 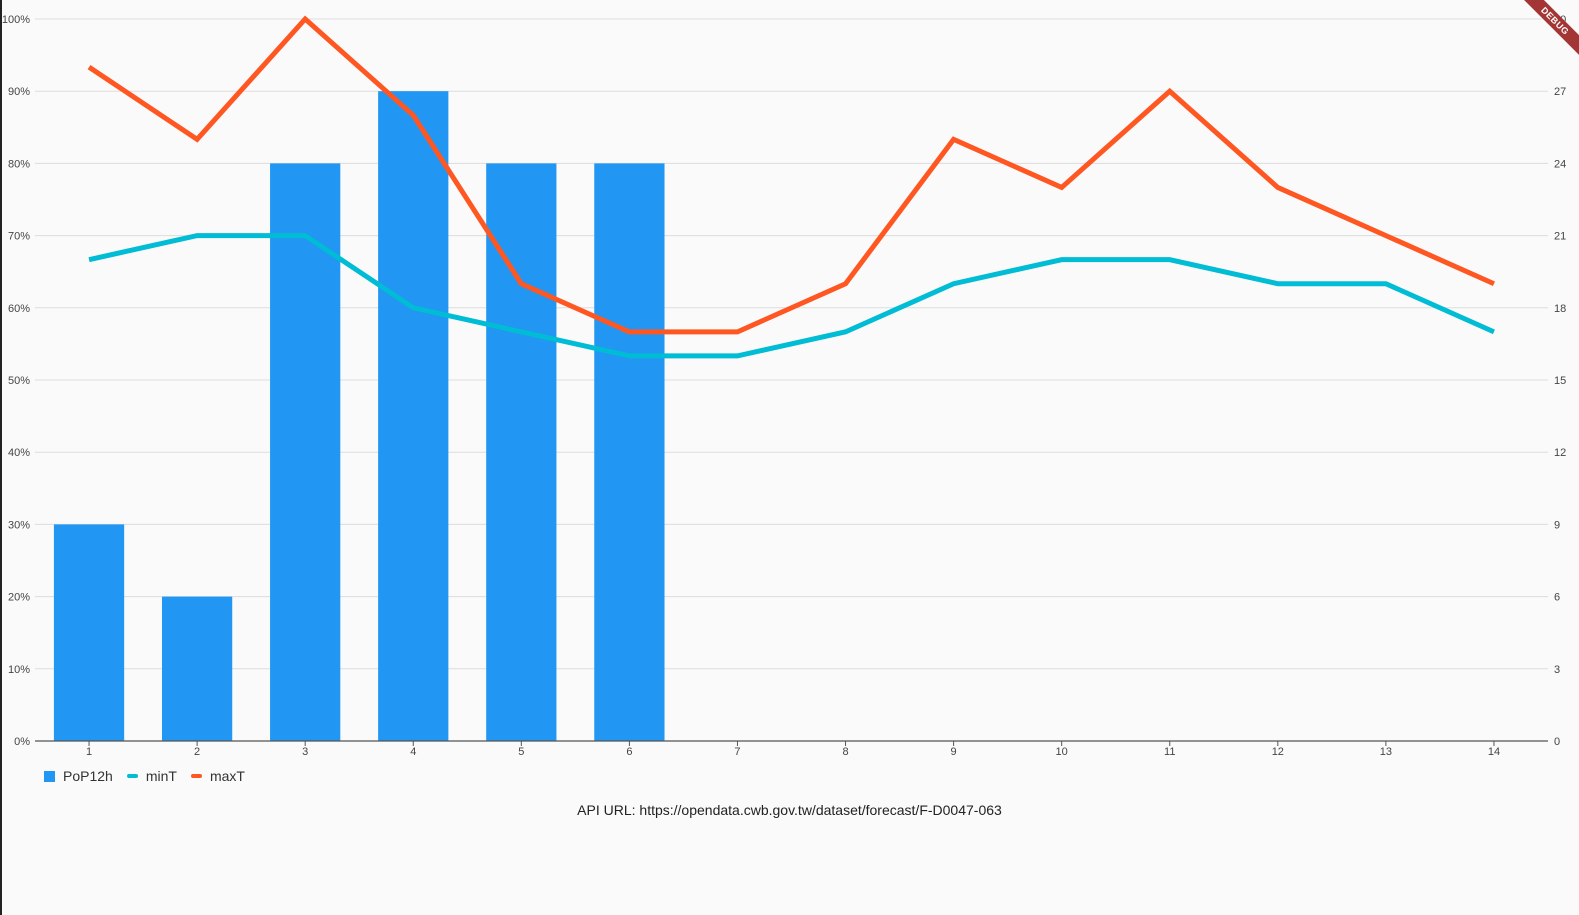 What do you see at coordinates (1494, 752) in the screenshot?
I see `x-axis-tick-label: 14` at bounding box center [1494, 752].